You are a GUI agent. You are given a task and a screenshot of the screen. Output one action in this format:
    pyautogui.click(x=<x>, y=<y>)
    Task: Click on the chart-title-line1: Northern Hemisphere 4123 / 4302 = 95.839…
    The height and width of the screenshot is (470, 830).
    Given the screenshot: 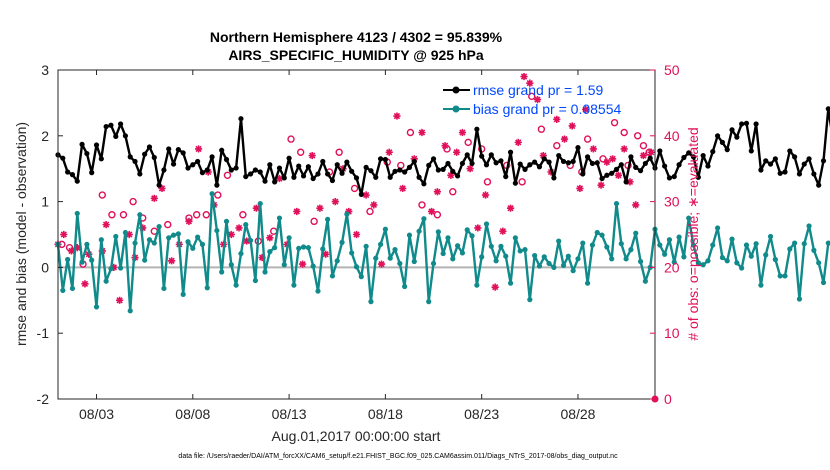 What is the action you would take?
    pyautogui.click(x=356, y=37)
    